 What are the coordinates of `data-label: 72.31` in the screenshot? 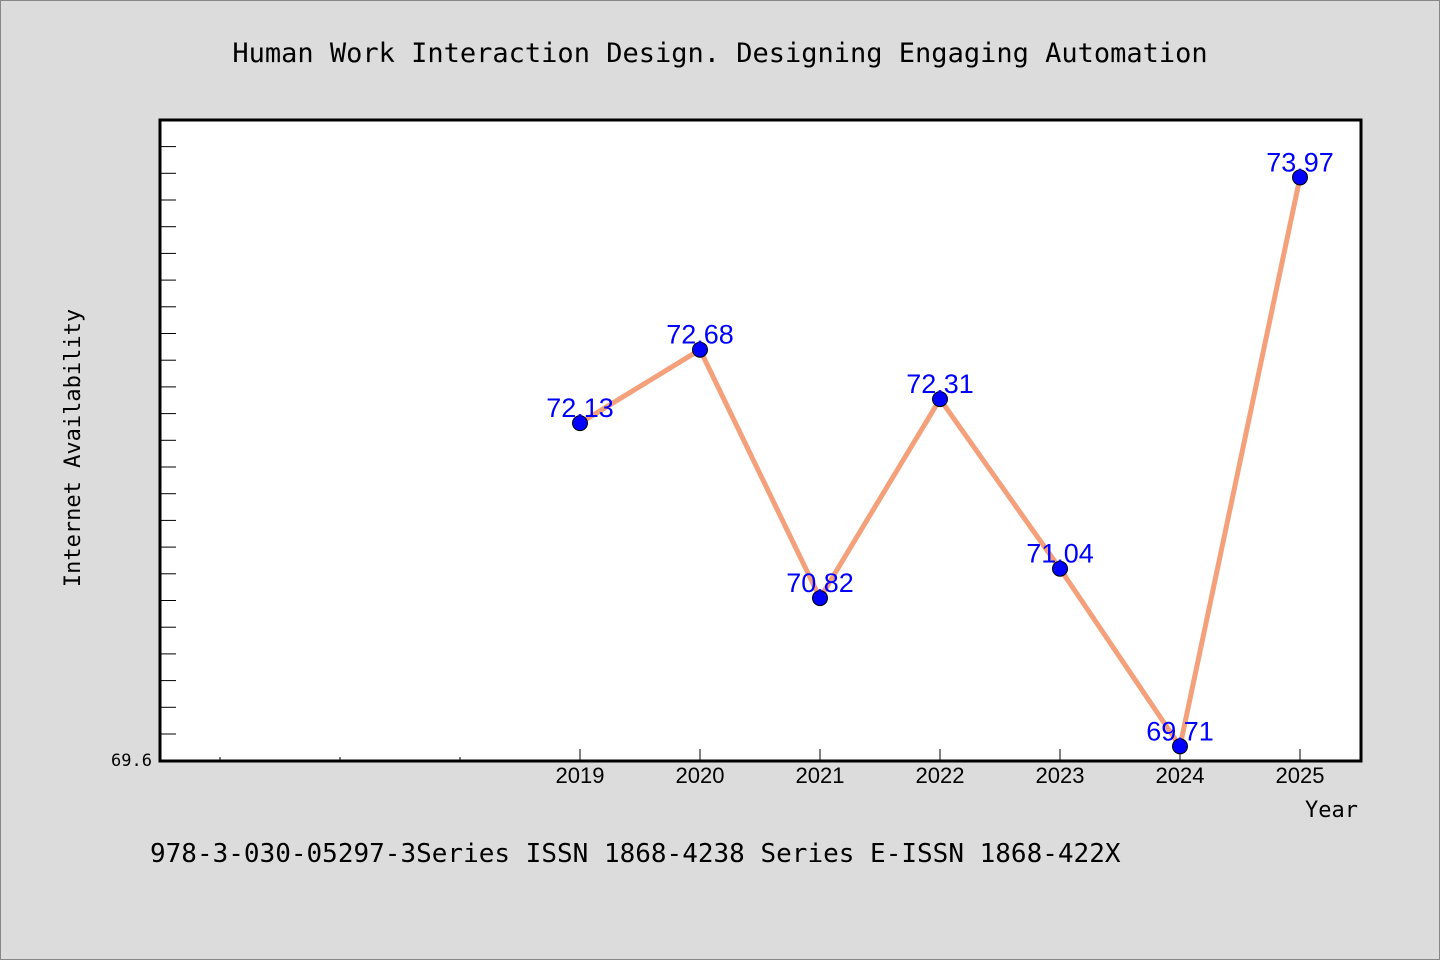 It's located at (940, 384).